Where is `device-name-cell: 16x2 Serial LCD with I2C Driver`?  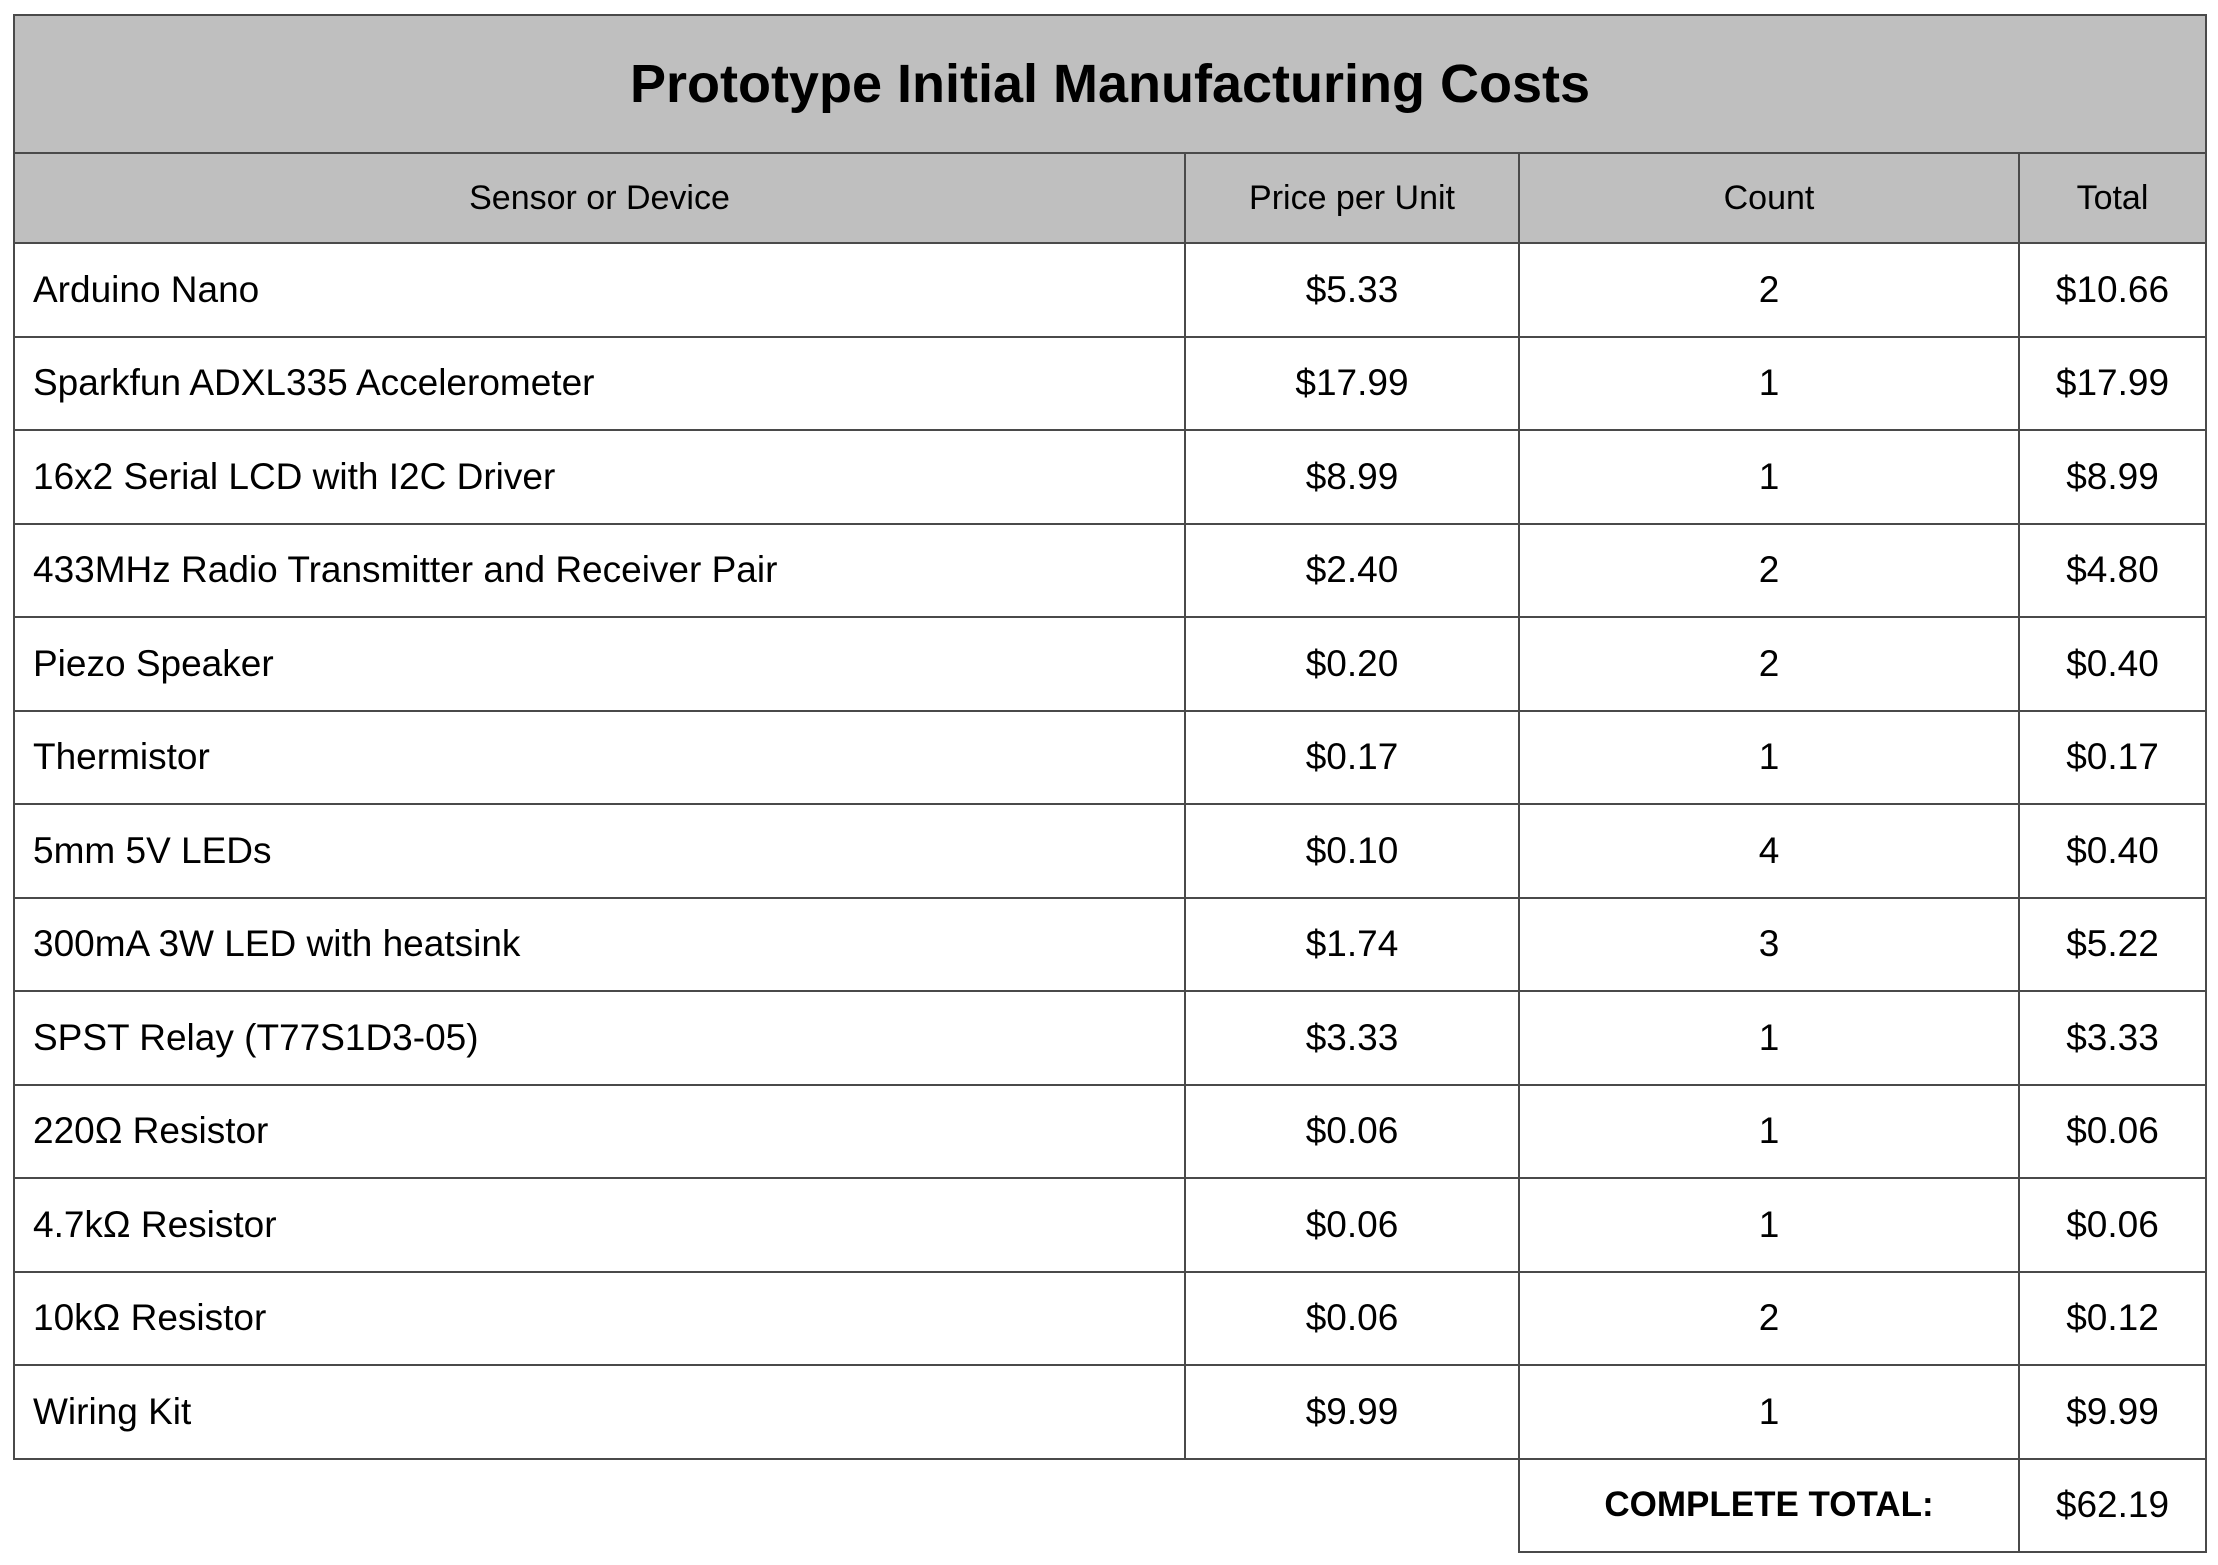 device-name-cell: 16x2 Serial LCD with I2C Driver is located at coordinates (599, 477).